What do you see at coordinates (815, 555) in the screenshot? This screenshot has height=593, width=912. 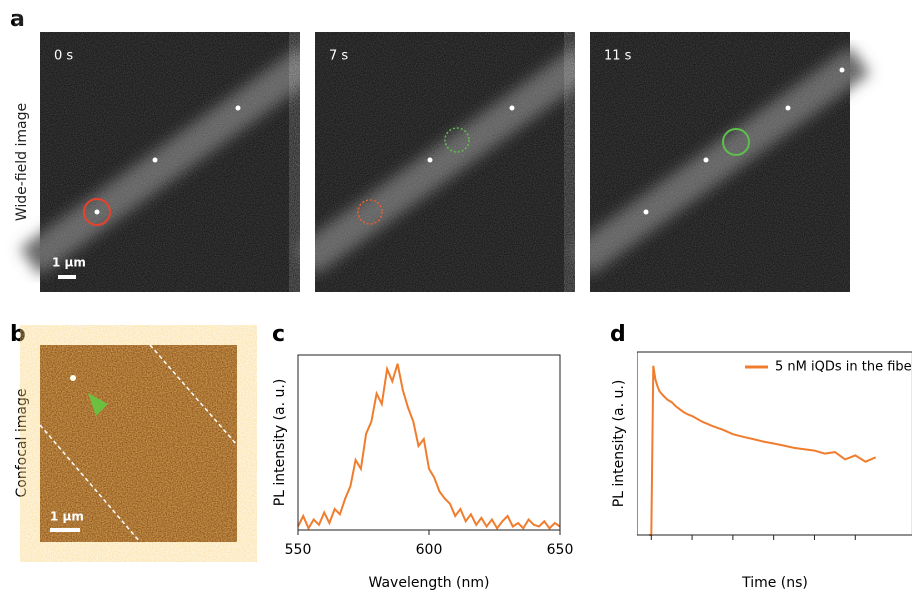 I see `x-tick-label: 80` at bounding box center [815, 555].